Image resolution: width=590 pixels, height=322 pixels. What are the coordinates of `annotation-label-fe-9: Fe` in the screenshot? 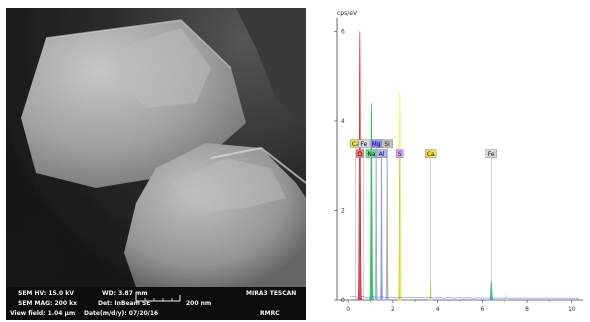 It's located at (491, 154).